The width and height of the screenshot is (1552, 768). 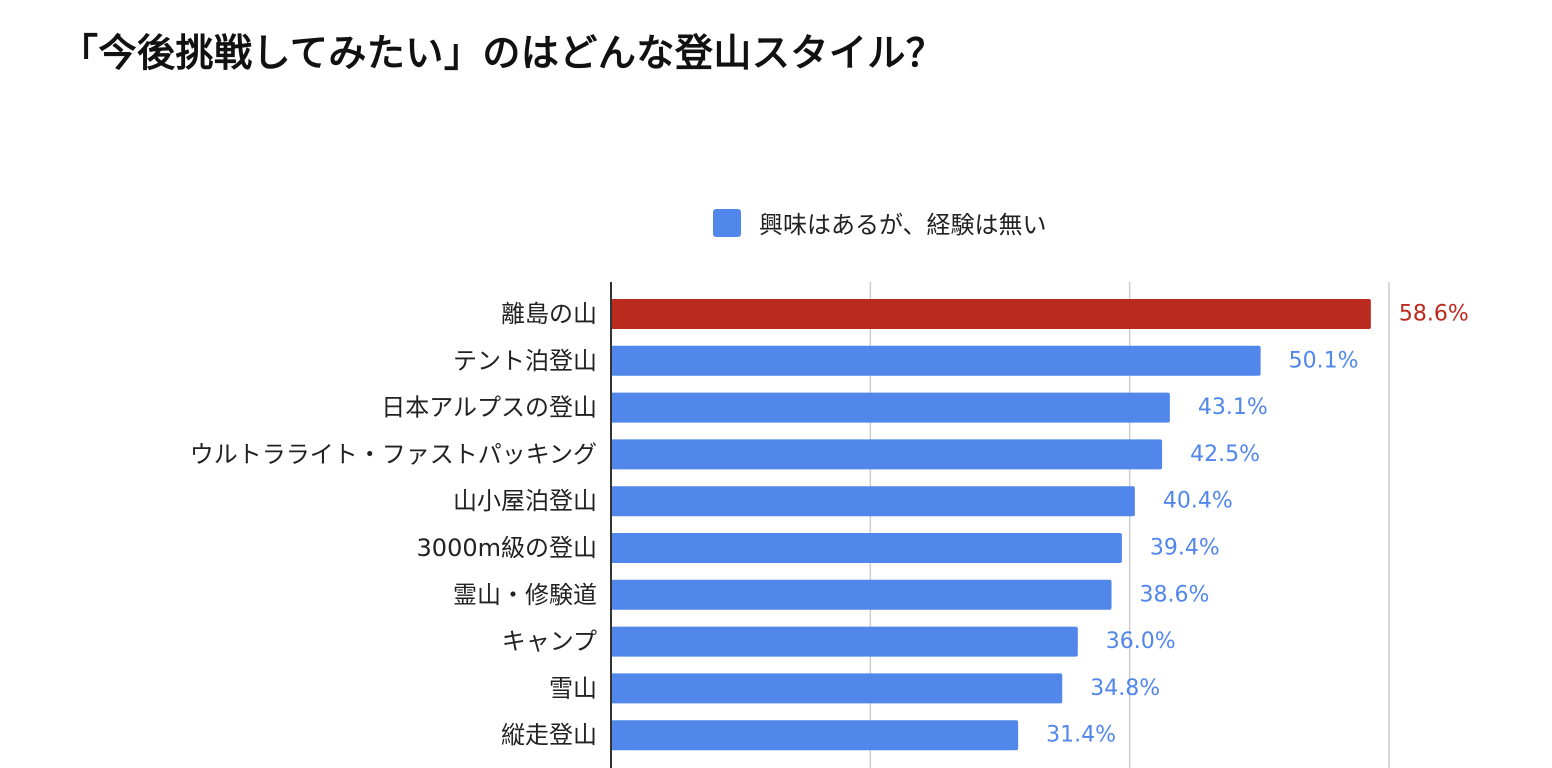 What do you see at coordinates (1141, 641) in the screenshot?
I see `data-label: 36.0%` at bounding box center [1141, 641].